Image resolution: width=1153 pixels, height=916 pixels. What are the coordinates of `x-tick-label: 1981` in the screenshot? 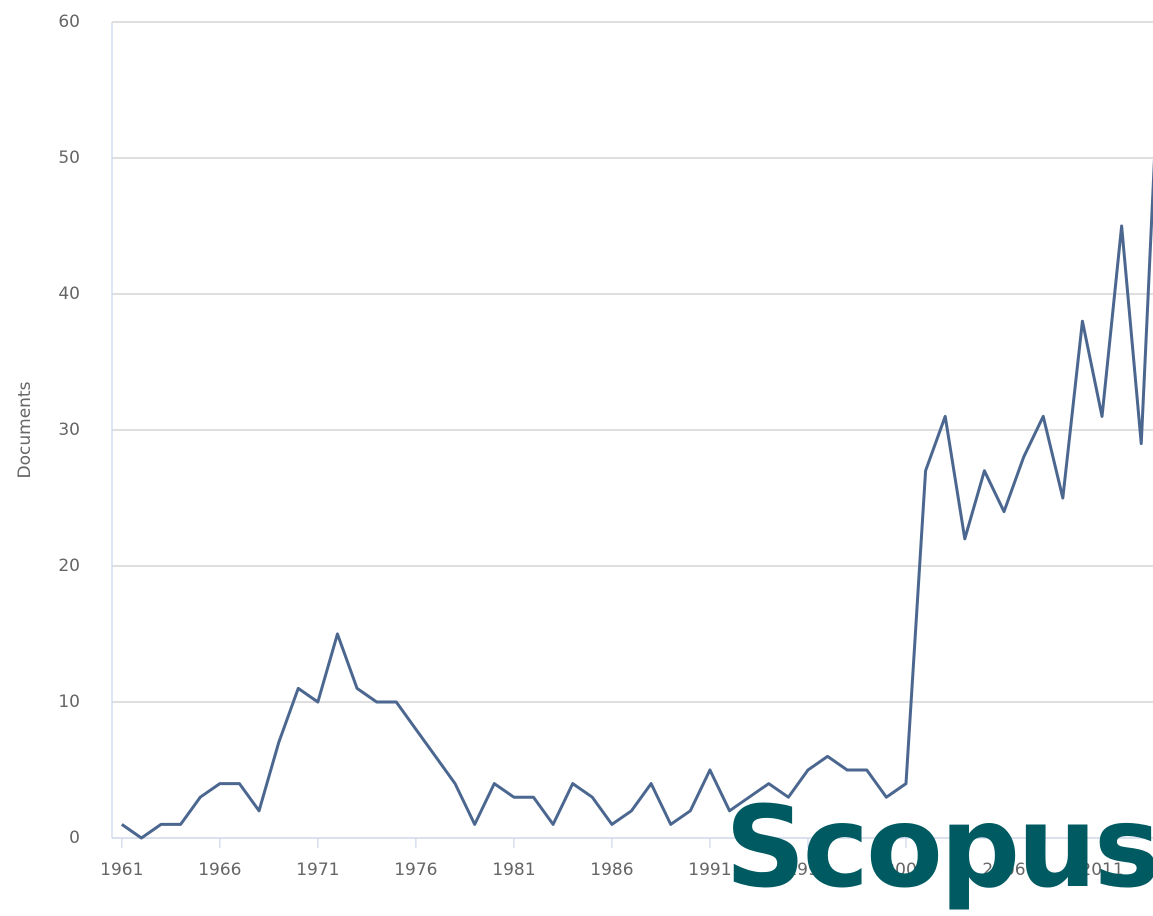 It's located at (513, 870).